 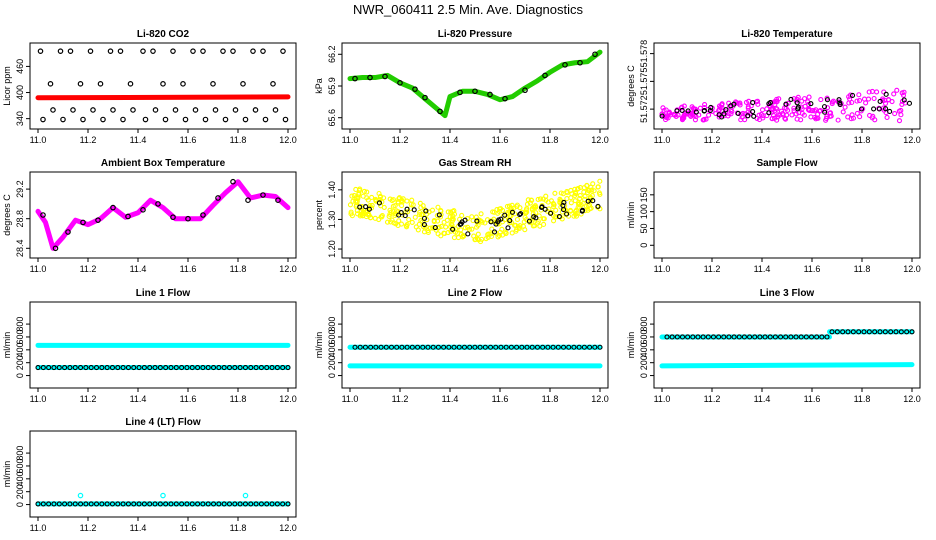 I want to click on y-tick-label: 800, so click(x=20, y=453).